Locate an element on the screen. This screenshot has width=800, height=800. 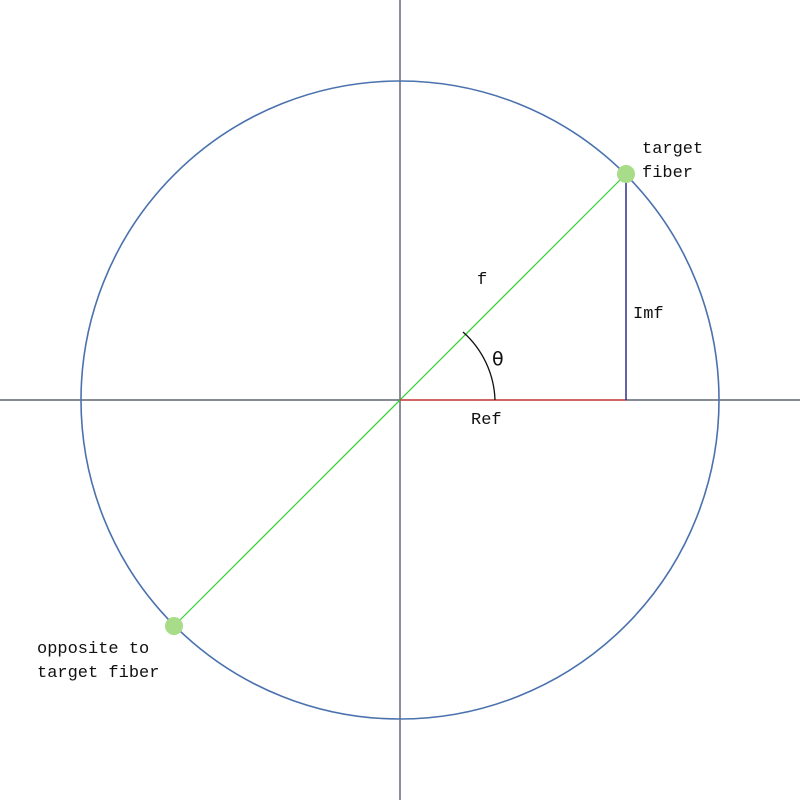
angle-label: θ is located at coordinates (498, 359).